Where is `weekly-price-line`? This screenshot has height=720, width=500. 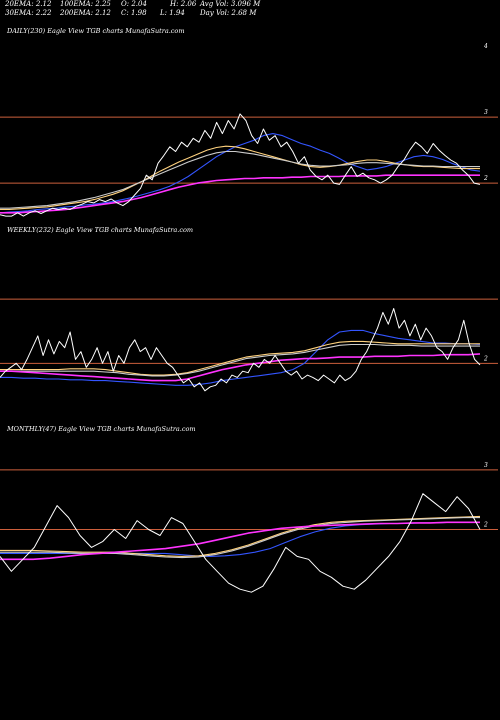 weekly-price-line is located at coordinates (240, 350).